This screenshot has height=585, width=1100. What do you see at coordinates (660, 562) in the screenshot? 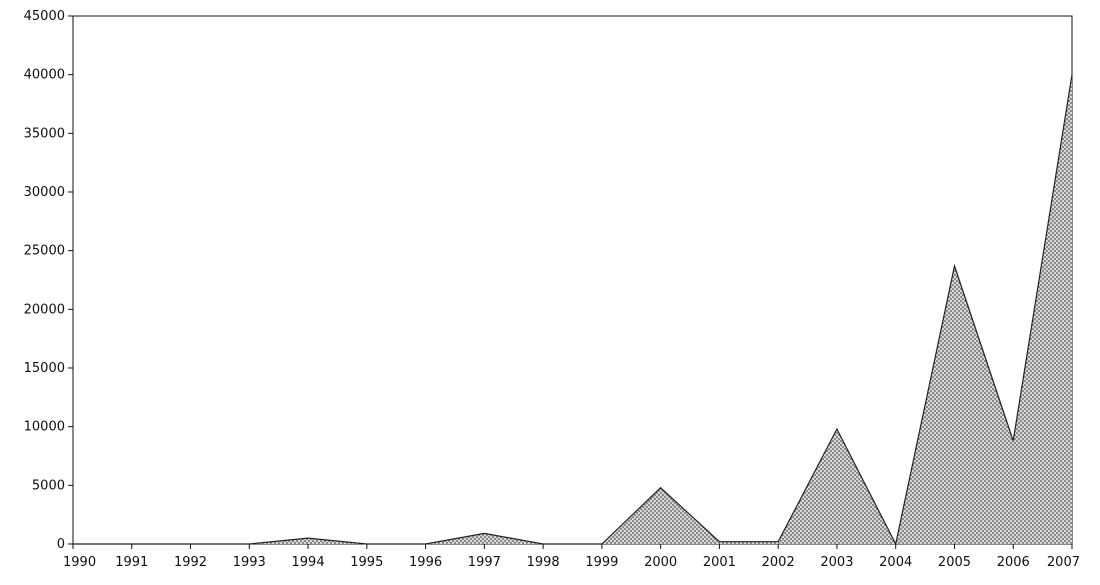
I see `x-tick-label: 2000` at bounding box center [660, 562].